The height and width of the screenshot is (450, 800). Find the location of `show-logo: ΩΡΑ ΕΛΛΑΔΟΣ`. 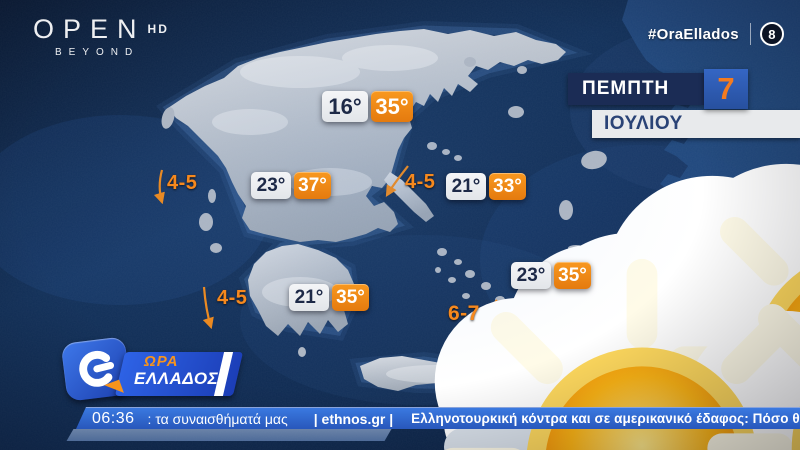

show-logo: ΩΡΑ ΕΛΛΑΔΟΣ is located at coordinates (155, 371).